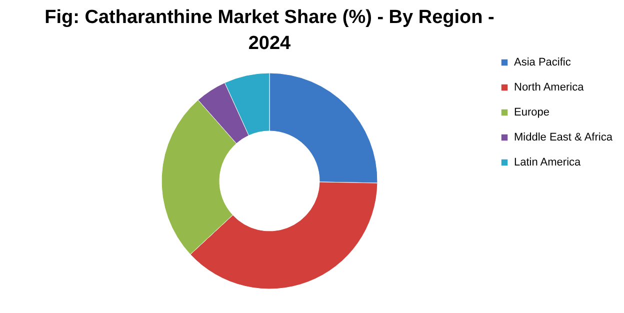 The image size is (624, 313). What do you see at coordinates (548, 162) in the screenshot?
I see `legend-label: Latin America` at bounding box center [548, 162].